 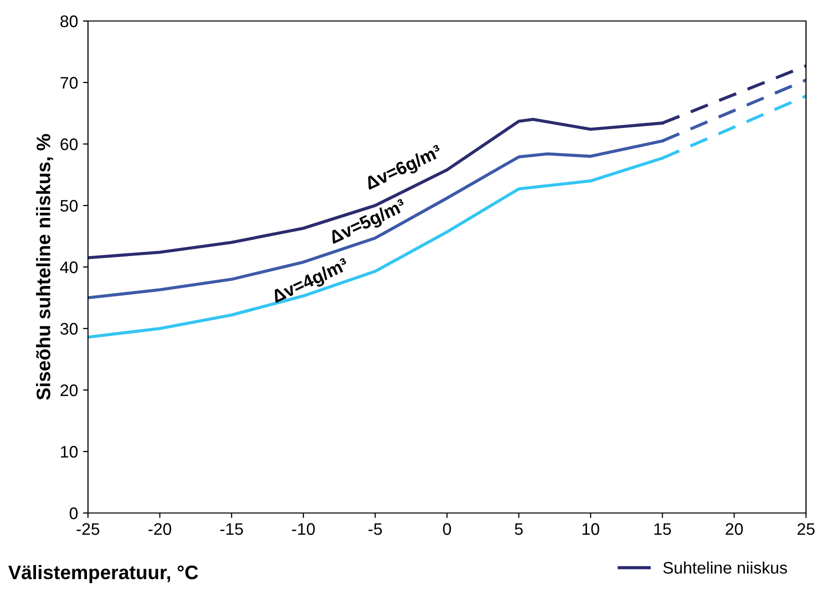 What do you see at coordinates (69, 452) in the screenshot?
I see `y-tick-label: 10` at bounding box center [69, 452].